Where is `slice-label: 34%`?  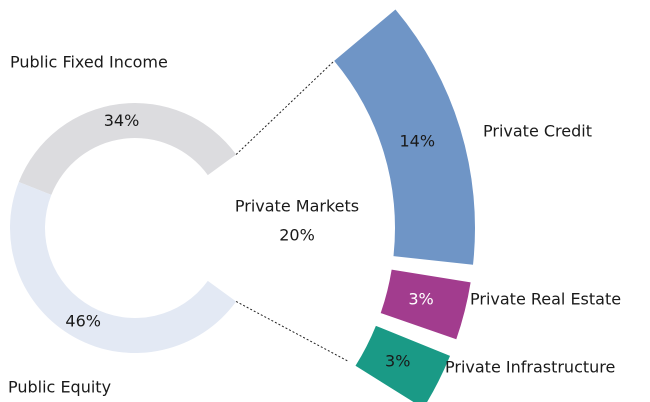
slice-label: 34% is located at coordinates (122, 120).